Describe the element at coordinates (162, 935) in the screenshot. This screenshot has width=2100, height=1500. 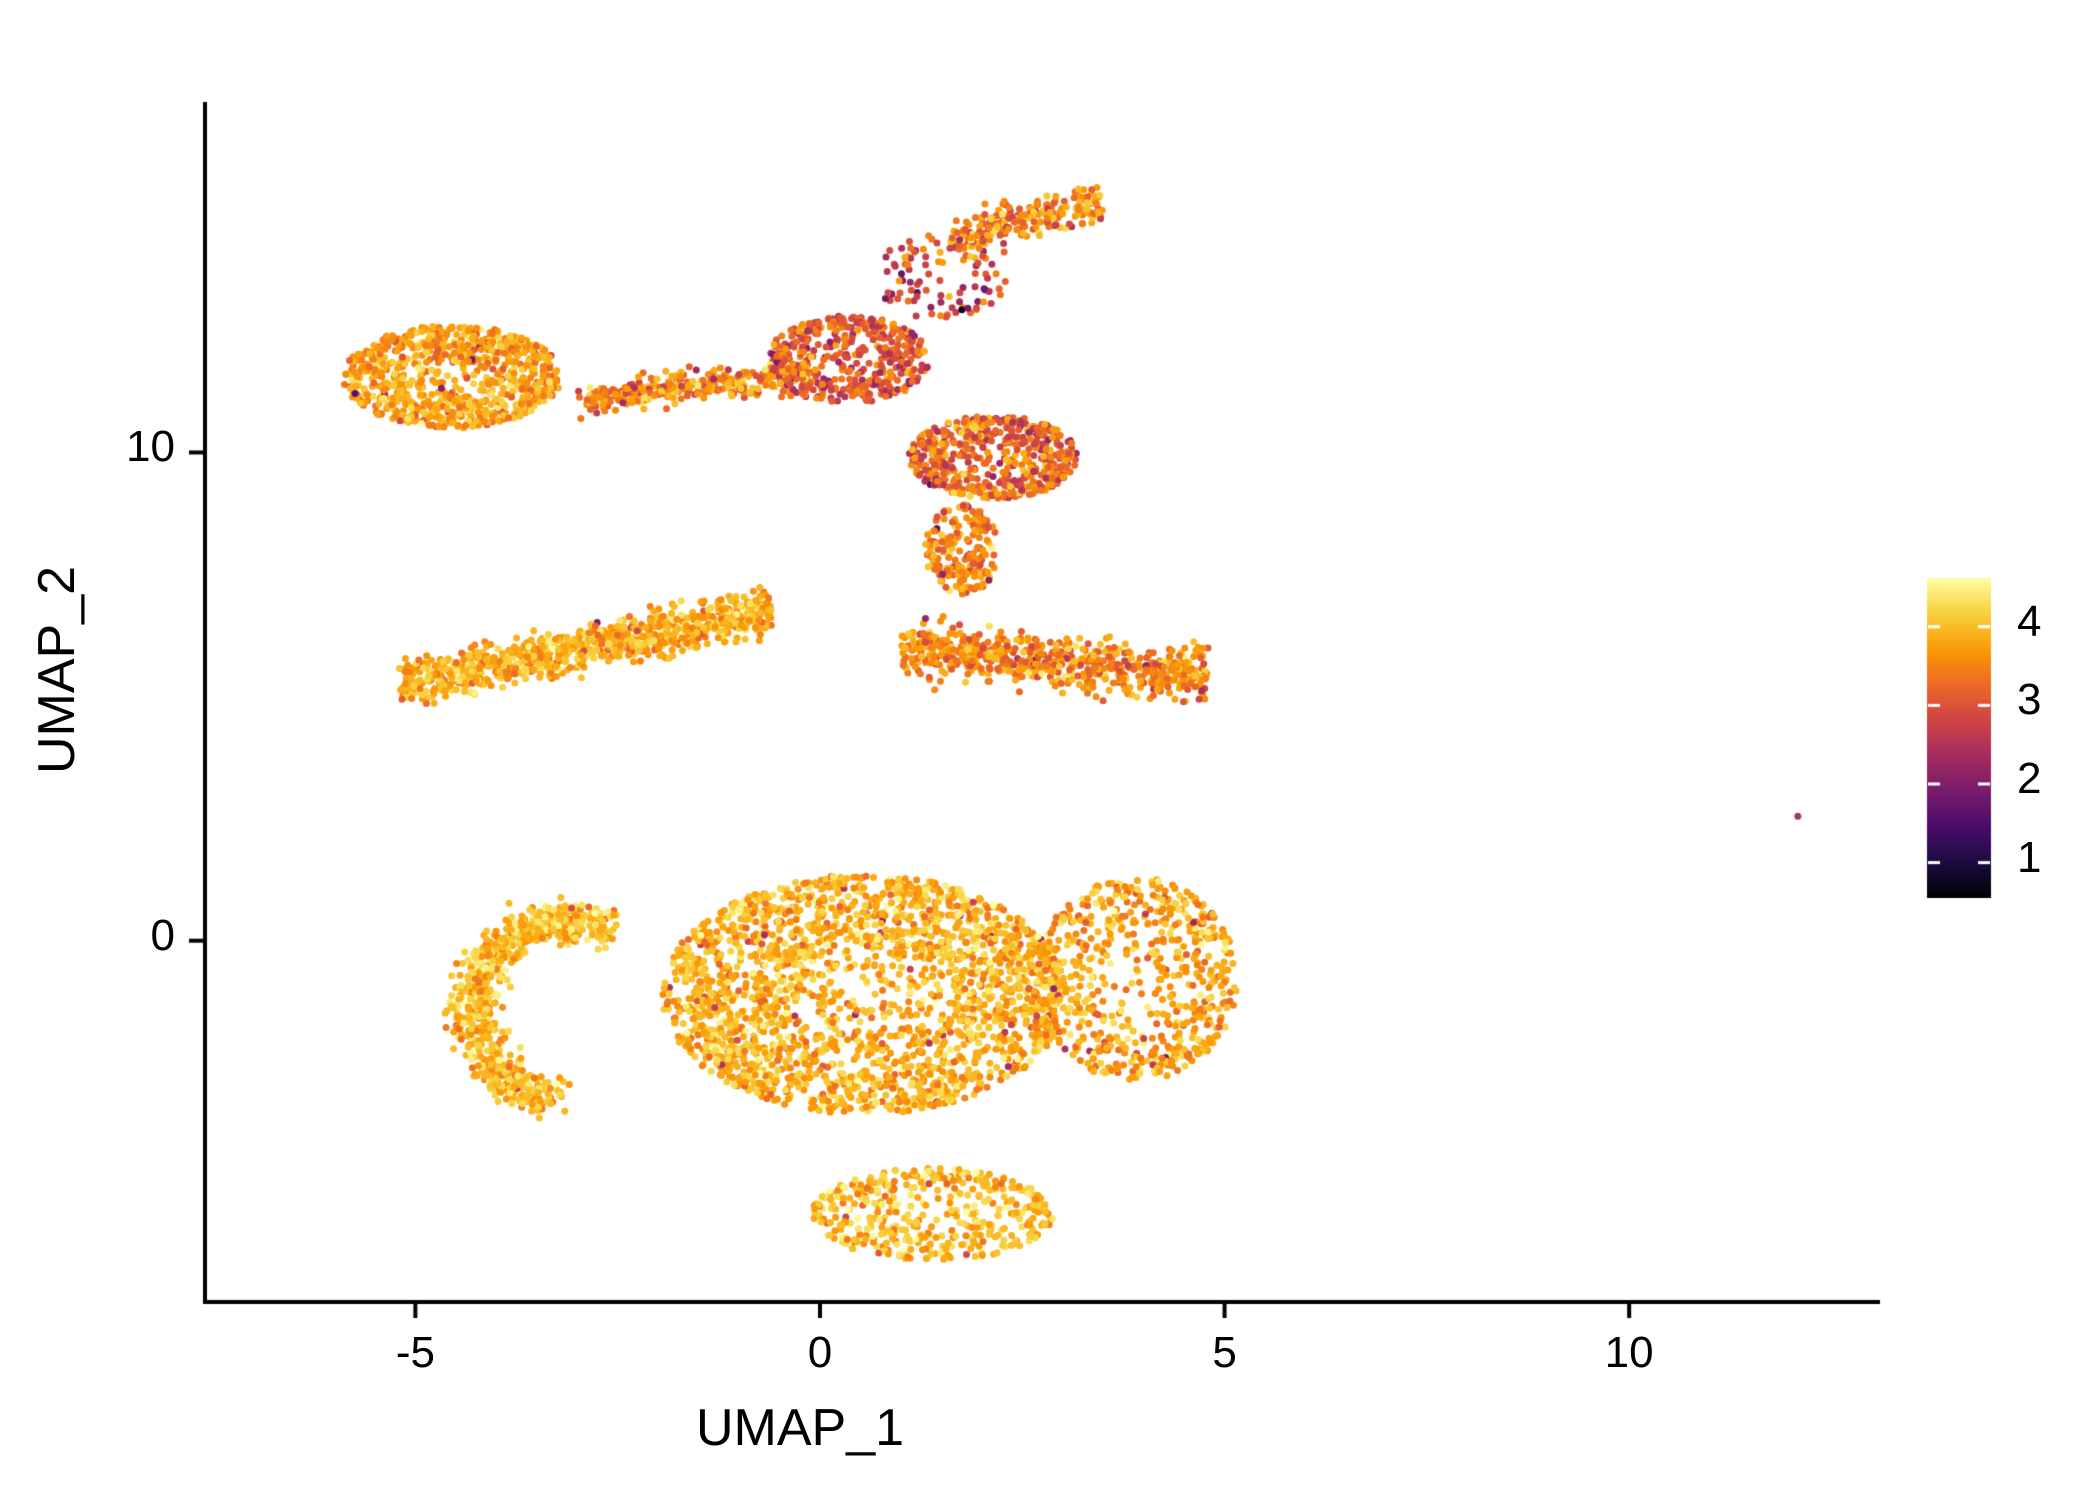
I see `y-tick-label: 0` at that location.